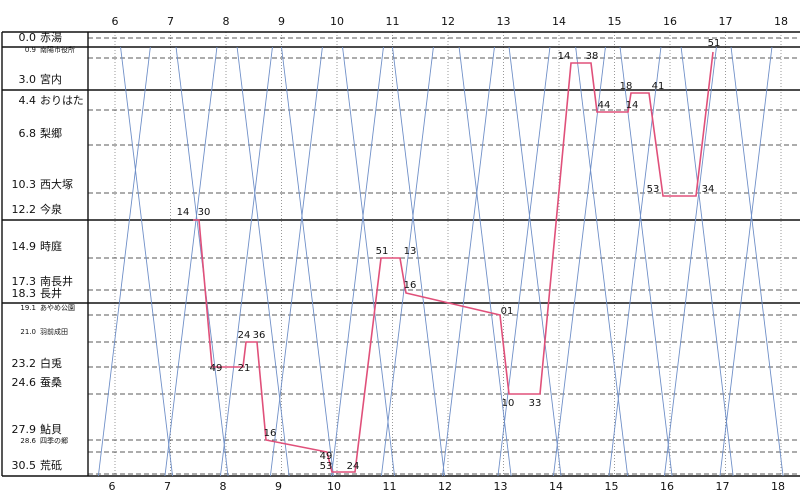 The image size is (800, 504). I want to click on station-name: 蚕桑, so click(51, 382).